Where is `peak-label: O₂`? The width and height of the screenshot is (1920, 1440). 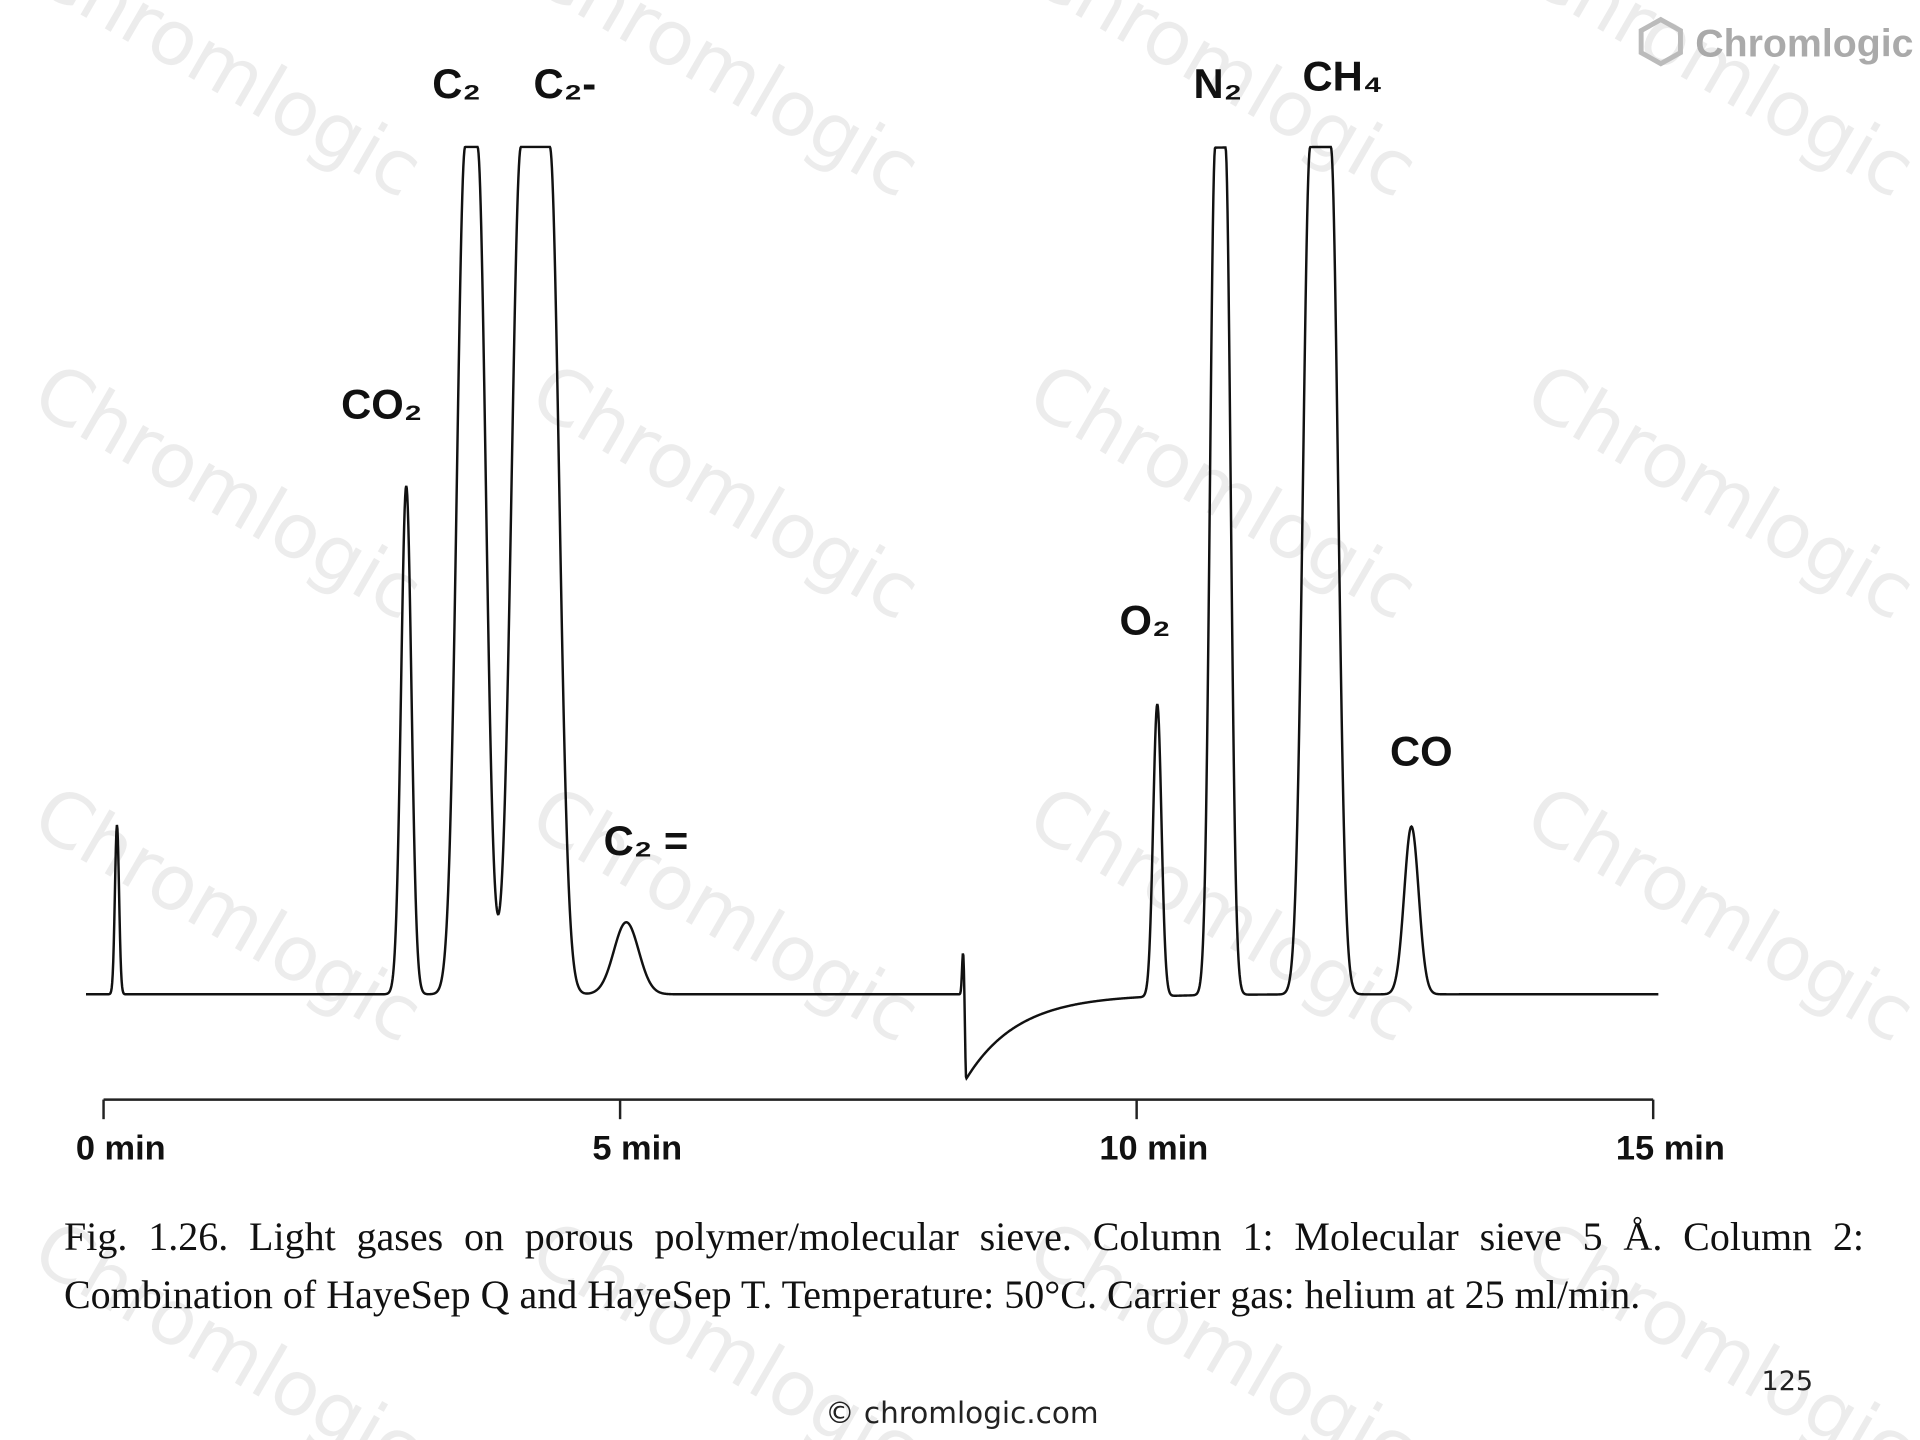 peak-label: O₂ is located at coordinates (1145, 620).